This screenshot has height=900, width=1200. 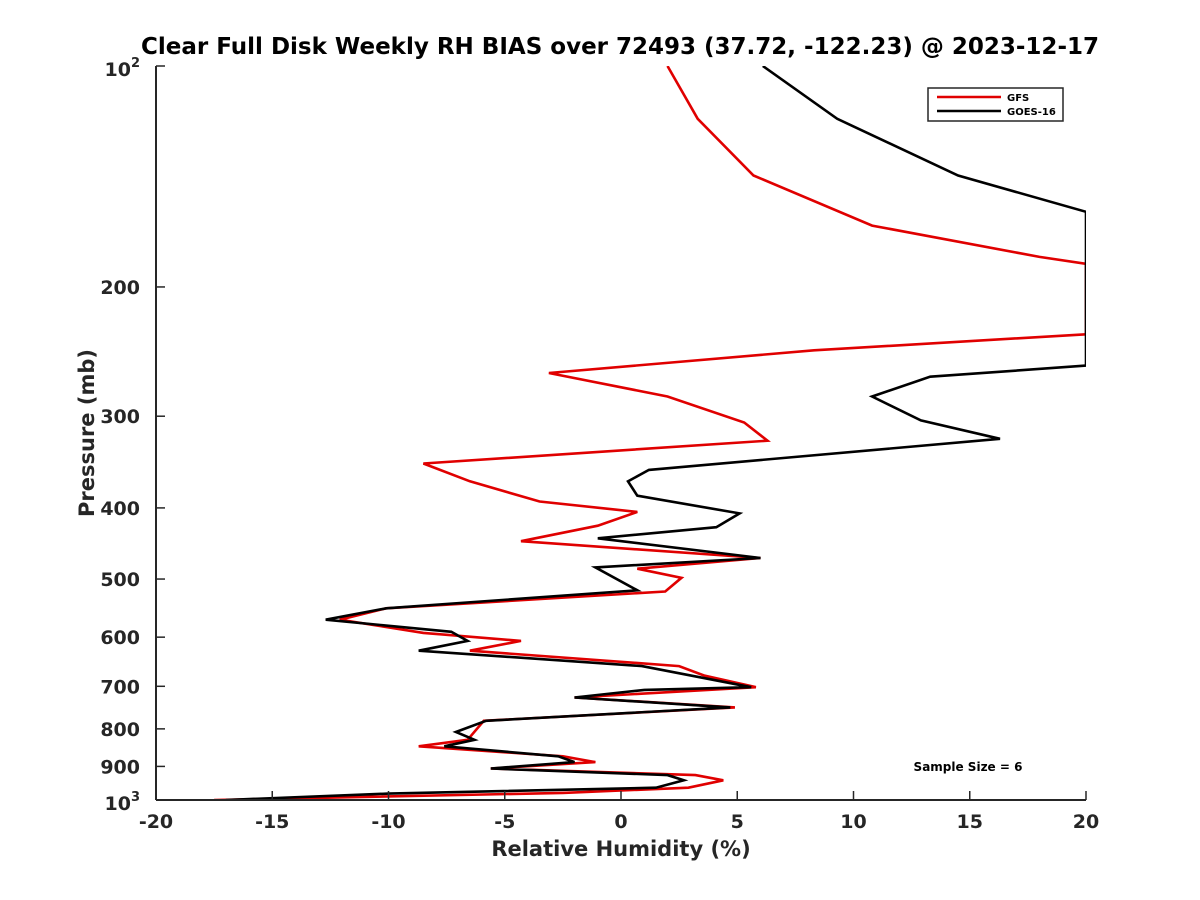 I want to click on legend-label-goes16: GOES-16, so click(x=1031, y=112).